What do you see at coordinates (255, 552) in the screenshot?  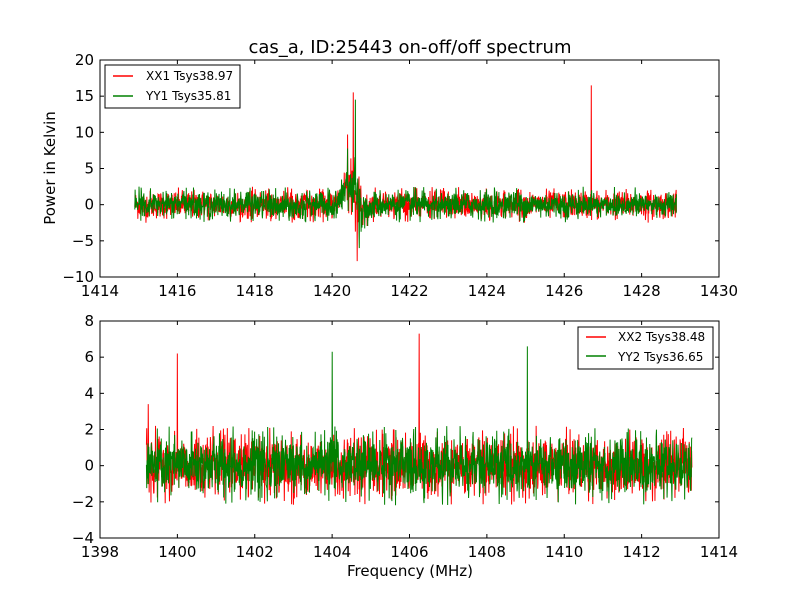 I see `bottom-x-tick-label: 1402` at bounding box center [255, 552].